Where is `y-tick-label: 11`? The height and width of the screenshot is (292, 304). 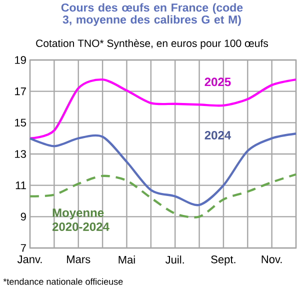 y-tick-label: 11 is located at coordinates (21, 186).